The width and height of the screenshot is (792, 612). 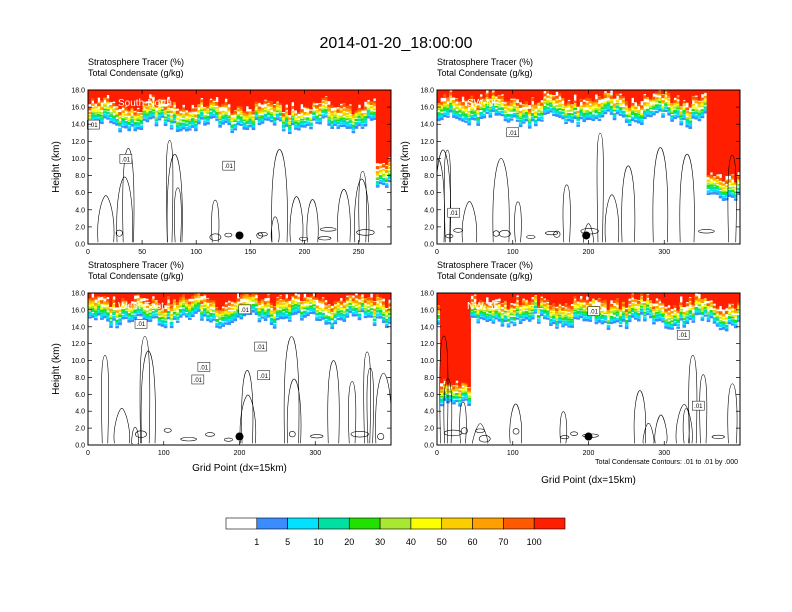 I want to click on contour-label: .01, so click(x=453, y=212).